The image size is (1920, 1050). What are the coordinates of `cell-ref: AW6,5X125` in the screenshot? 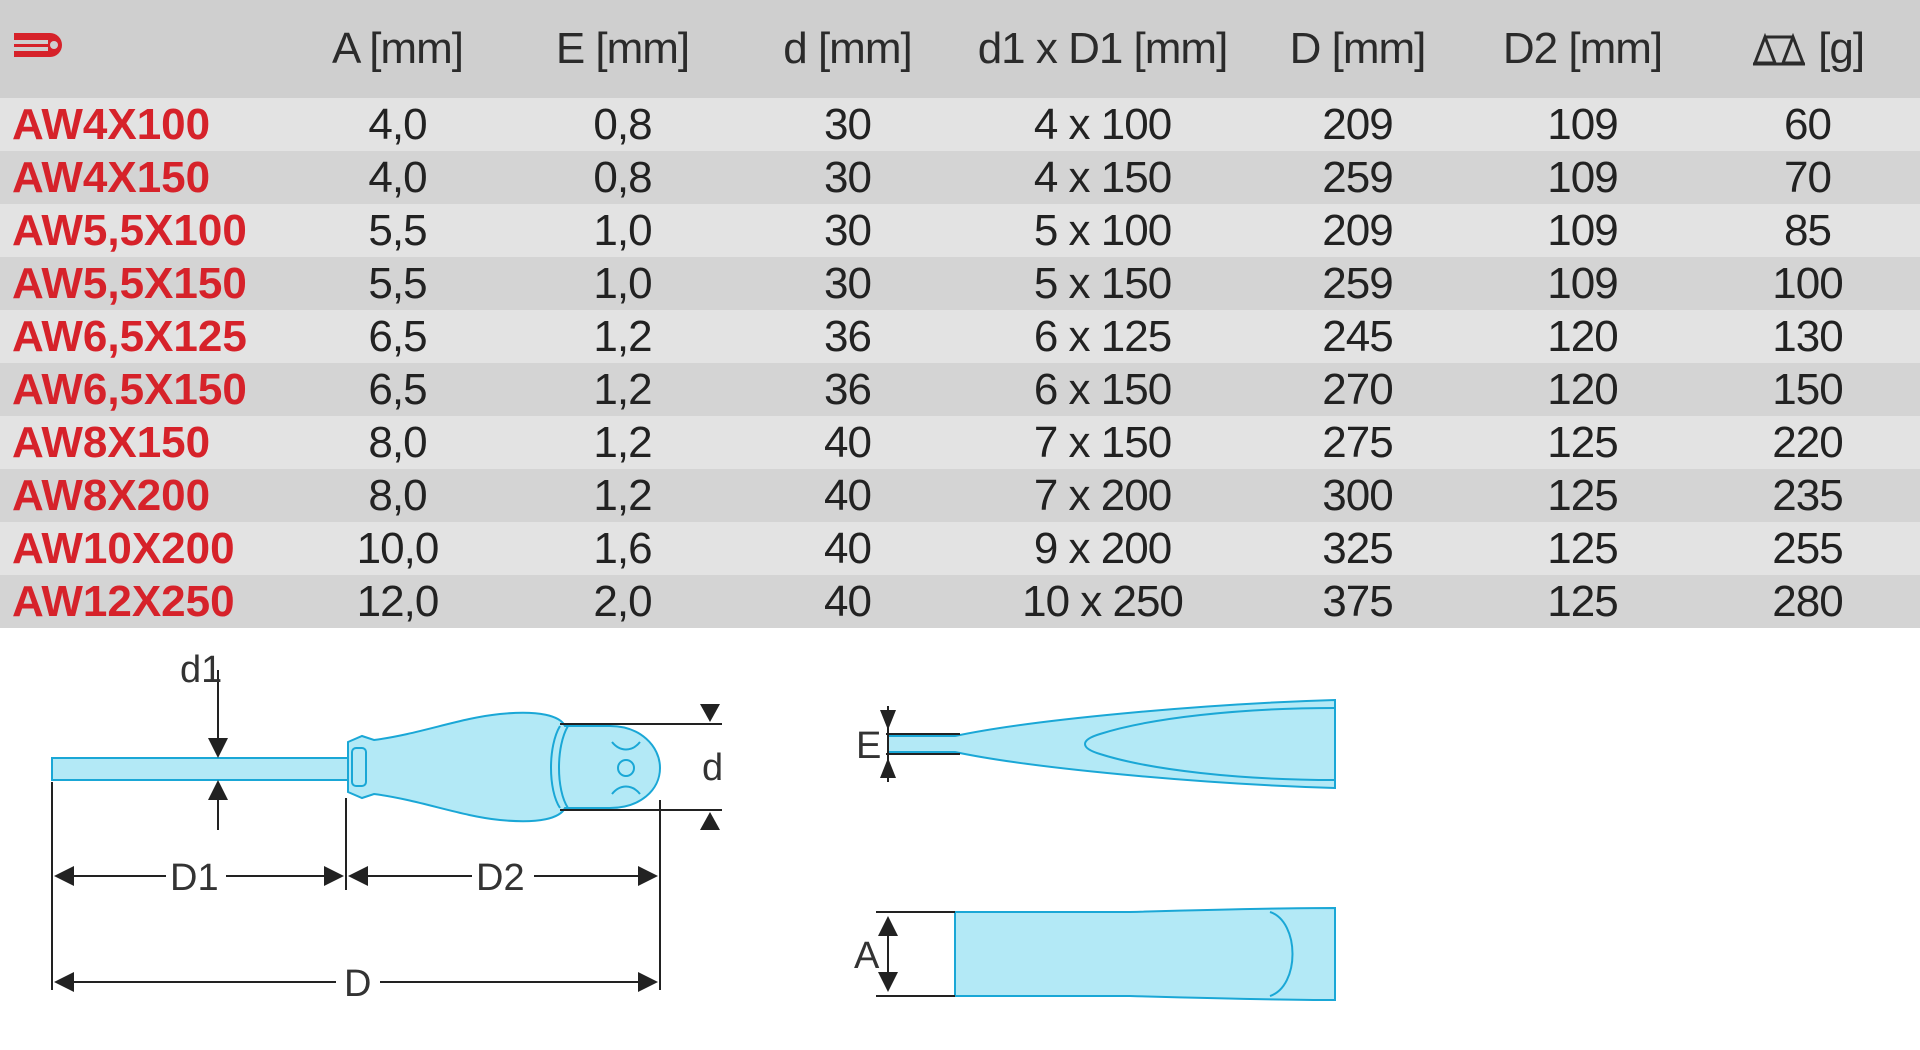 It's located at (142, 336).